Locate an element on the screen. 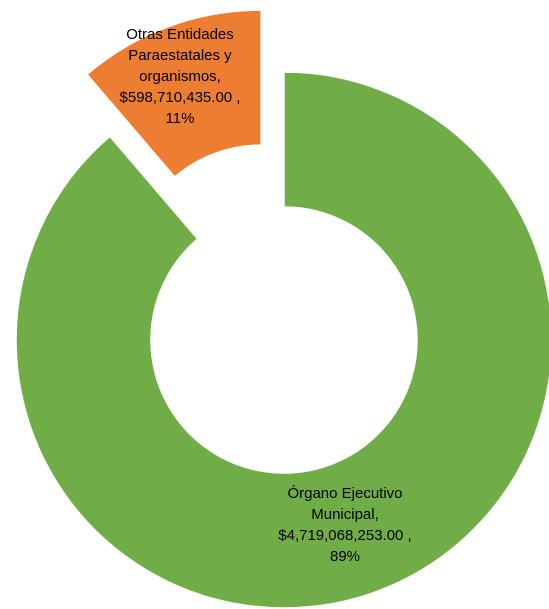  label-part: $4,719,068,253.00 , is located at coordinates (345, 535).